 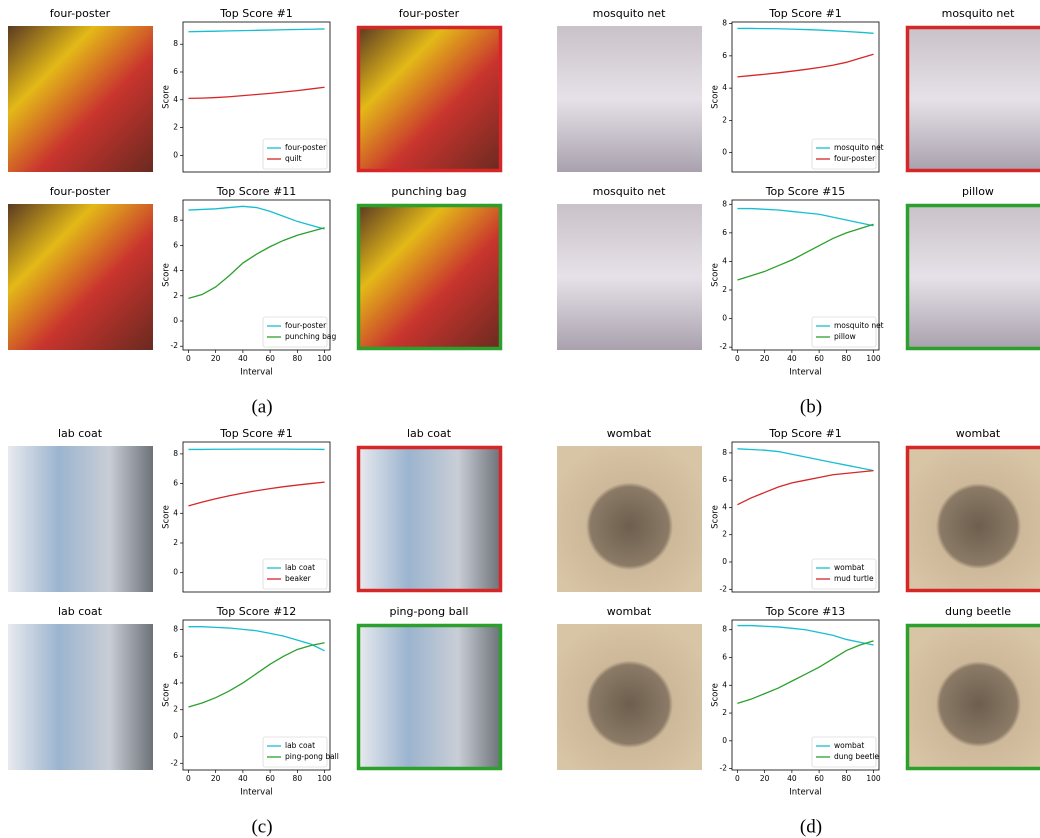 I want to click on x-tick-label: 100, so click(x=324, y=358).